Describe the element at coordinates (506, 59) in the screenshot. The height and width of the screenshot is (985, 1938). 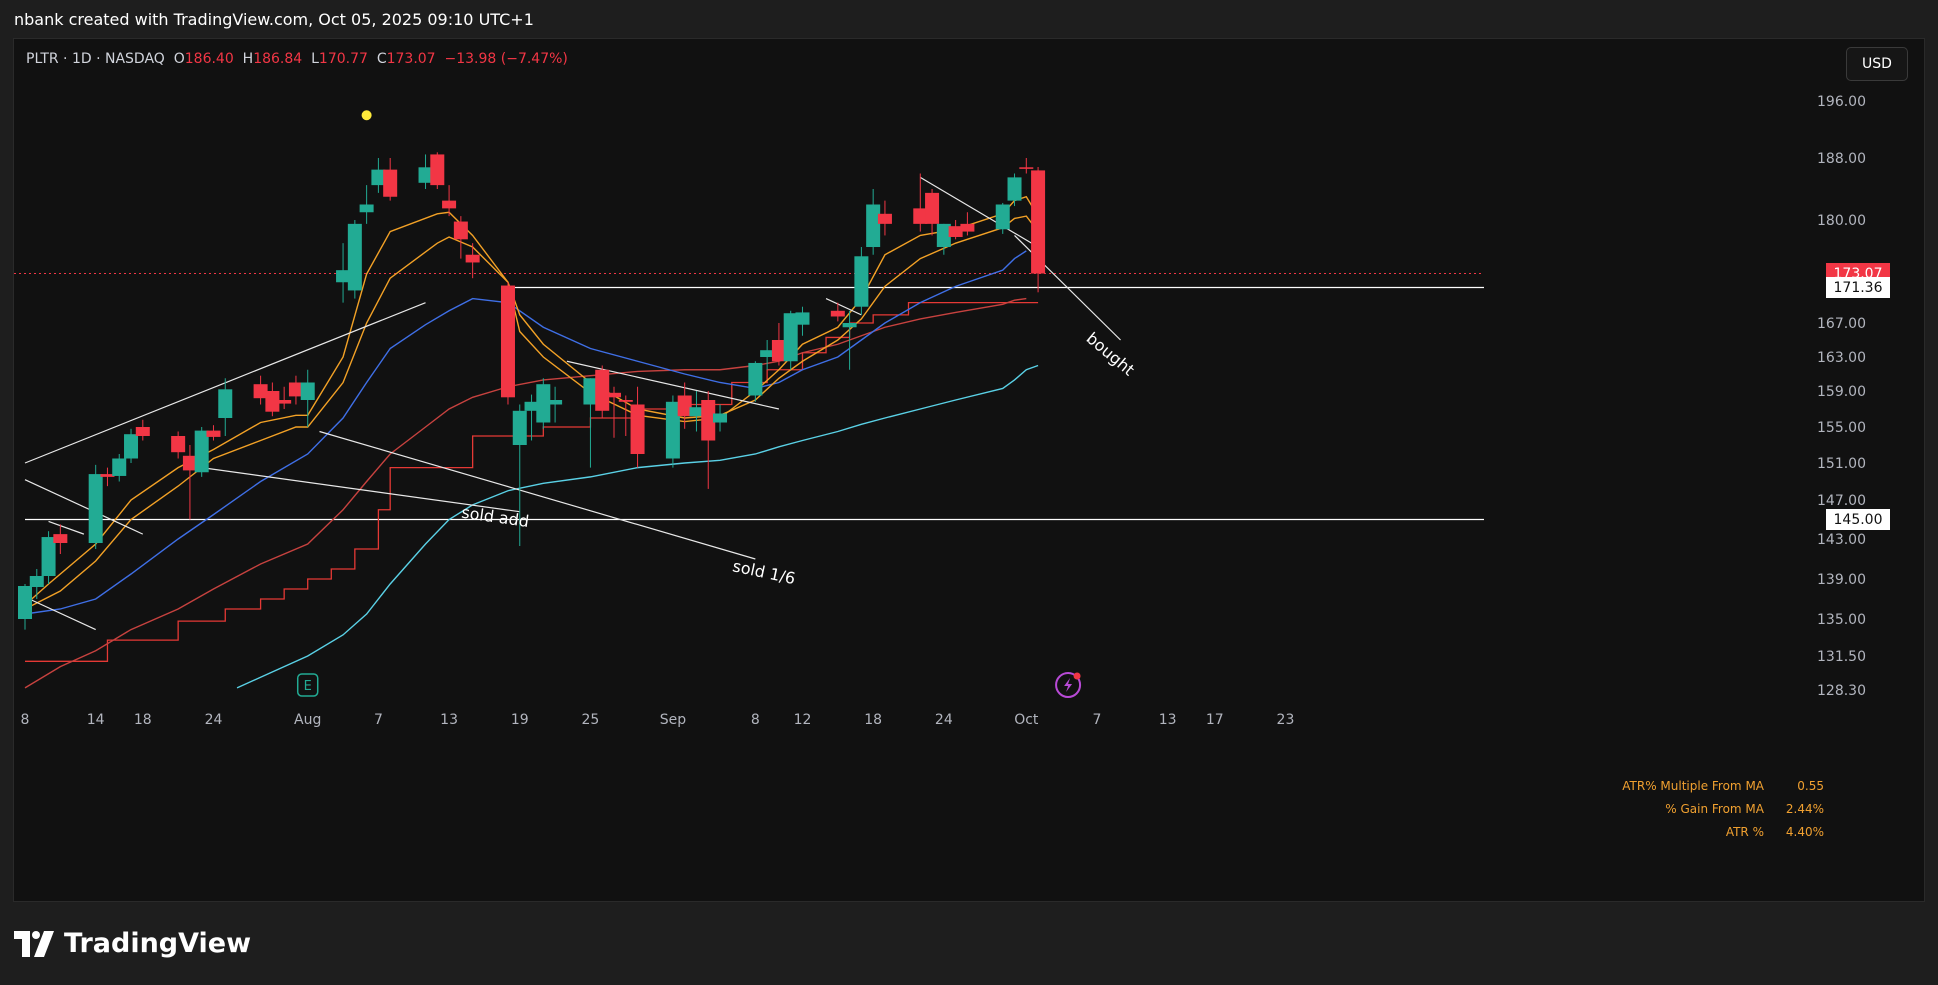
I see `change-value: −13.98 (−7.47%)` at that location.